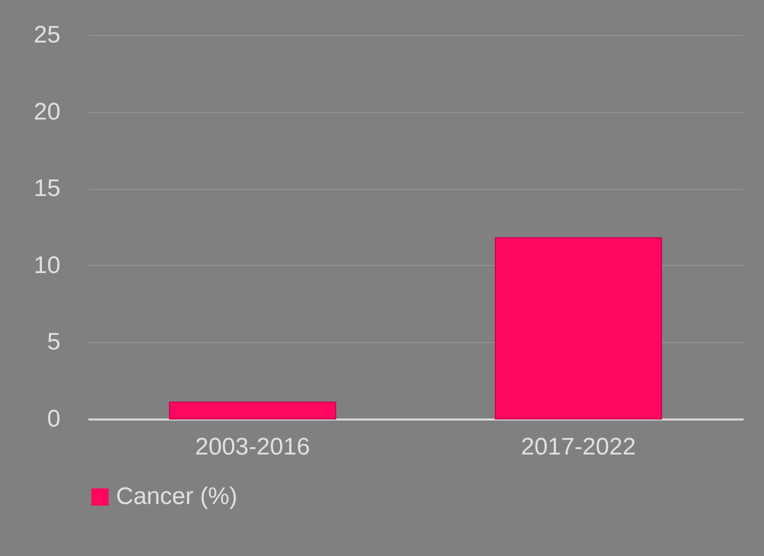 The image size is (764, 556). What do you see at coordinates (53, 419) in the screenshot?
I see `y-tick-label: 0` at bounding box center [53, 419].